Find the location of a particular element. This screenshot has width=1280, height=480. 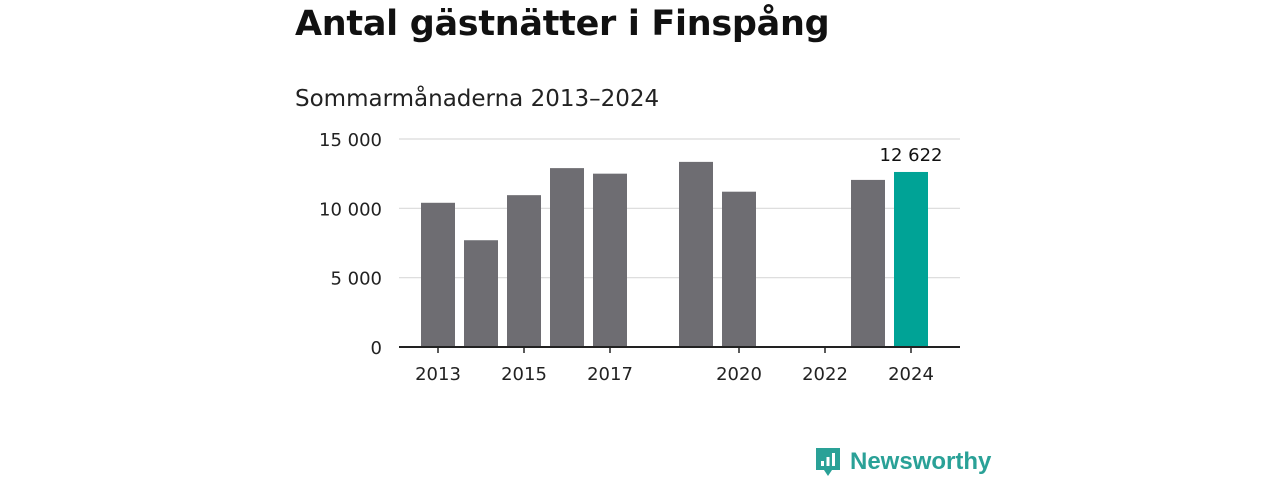

y-tick-label: 0 is located at coordinates (376, 348).